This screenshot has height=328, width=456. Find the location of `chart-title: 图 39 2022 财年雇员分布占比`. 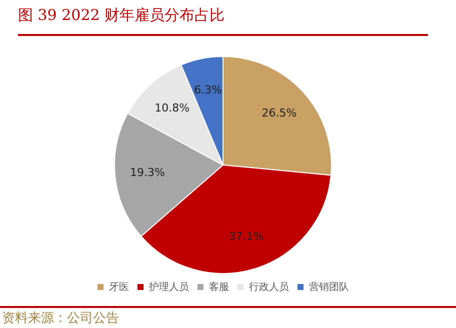

chart-title: 图 39 2022 财年雇员分布占比 is located at coordinates (121, 15).